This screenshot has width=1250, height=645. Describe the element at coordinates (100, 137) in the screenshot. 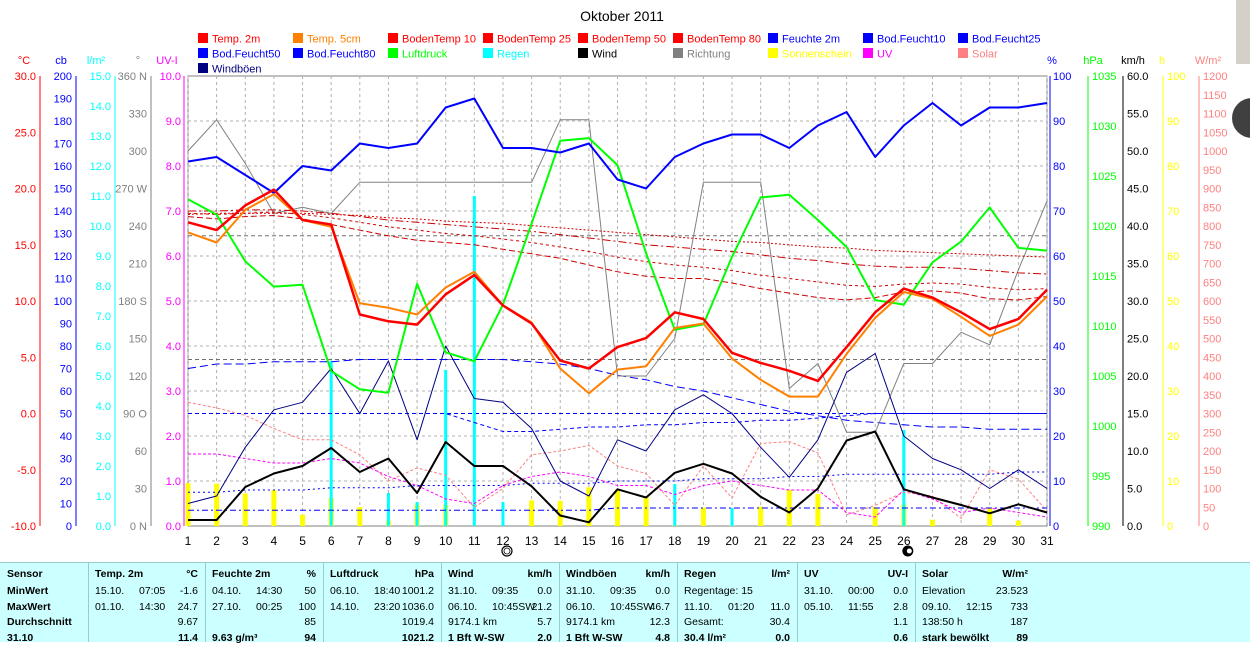

I see `axis-tick-label: 13.0` at that location.